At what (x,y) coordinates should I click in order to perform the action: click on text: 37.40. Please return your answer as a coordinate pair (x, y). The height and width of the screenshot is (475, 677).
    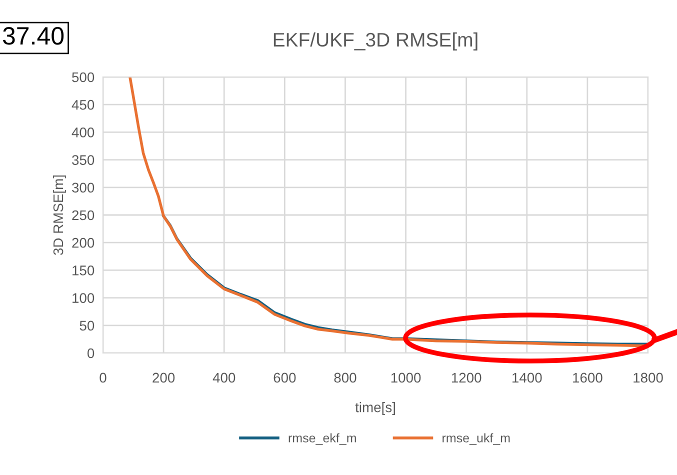
    Looking at the image, I should click on (33, 36).